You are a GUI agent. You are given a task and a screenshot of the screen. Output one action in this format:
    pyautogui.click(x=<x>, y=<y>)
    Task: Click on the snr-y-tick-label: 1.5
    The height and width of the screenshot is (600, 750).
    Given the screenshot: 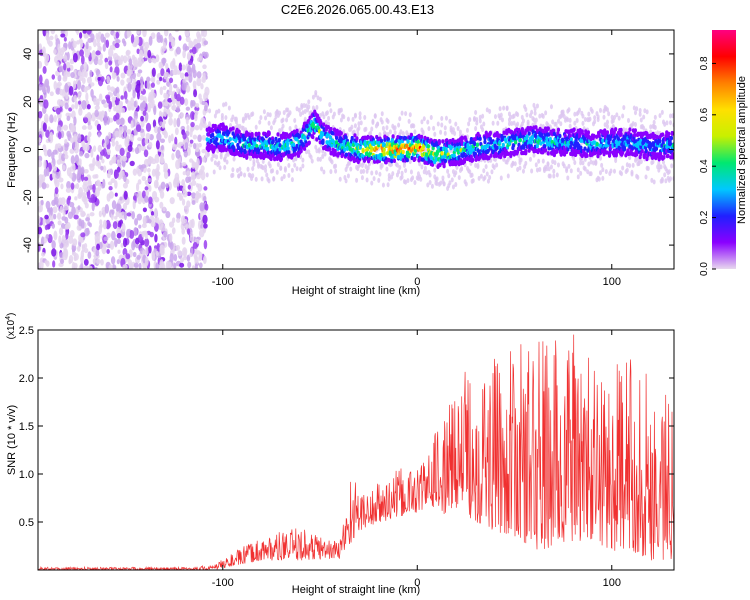 What is the action you would take?
    pyautogui.click(x=26, y=427)
    